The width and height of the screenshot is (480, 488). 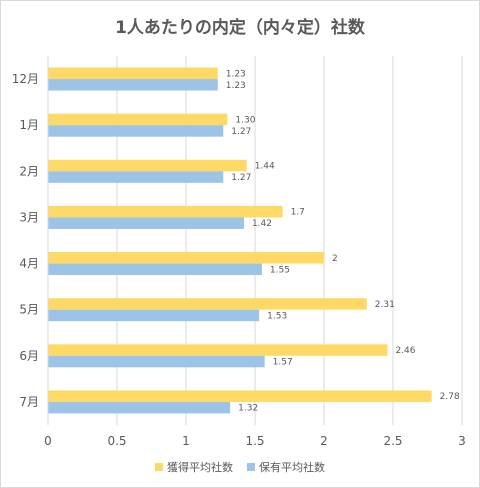 What do you see at coordinates (280, 270) in the screenshot?
I see `data-label: 1.55` at bounding box center [280, 270].